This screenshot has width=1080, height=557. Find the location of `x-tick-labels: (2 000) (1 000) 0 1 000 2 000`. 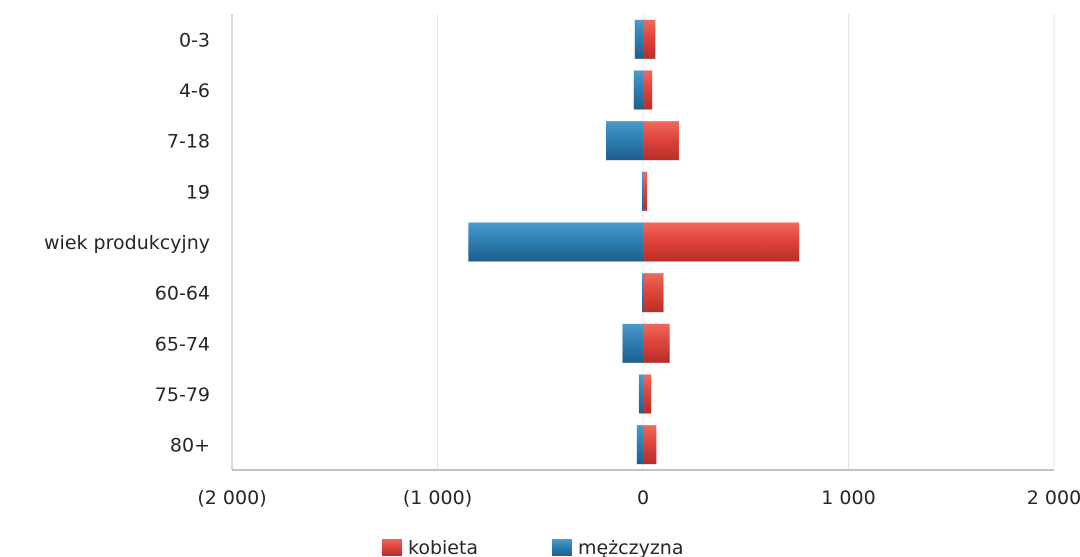

x-tick-labels: (2 000) (1 000) 0 1 000 2 000 is located at coordinates (638, 498).